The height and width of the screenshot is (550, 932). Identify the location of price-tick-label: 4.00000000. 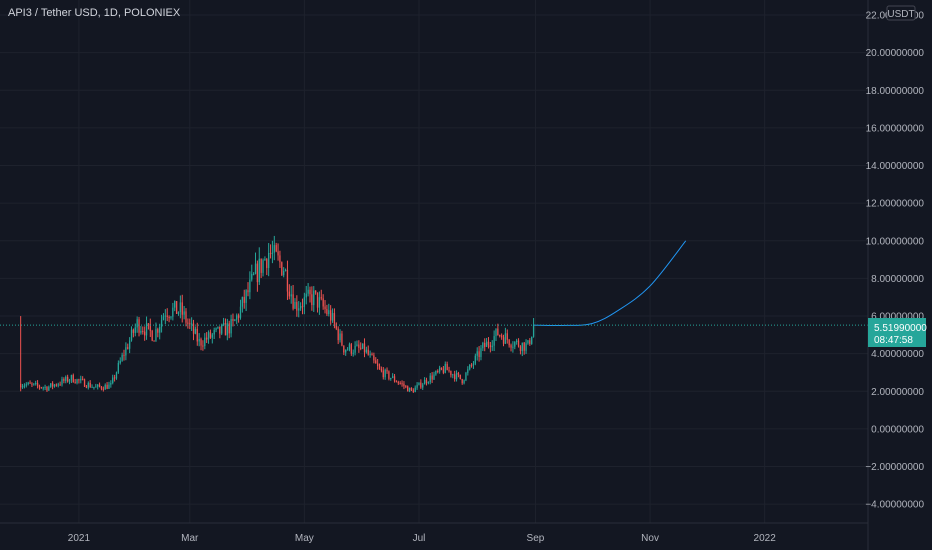
(897, 354).